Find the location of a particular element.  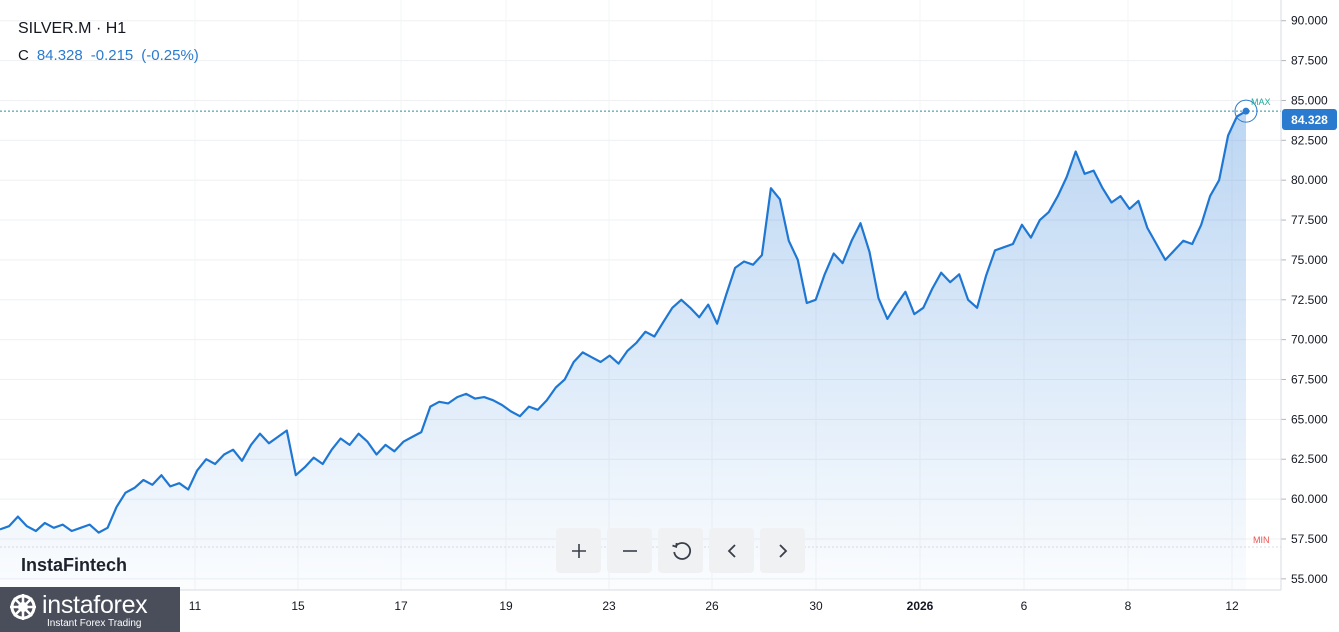

change-value: -0.215 is located at coordinates (112, 55).